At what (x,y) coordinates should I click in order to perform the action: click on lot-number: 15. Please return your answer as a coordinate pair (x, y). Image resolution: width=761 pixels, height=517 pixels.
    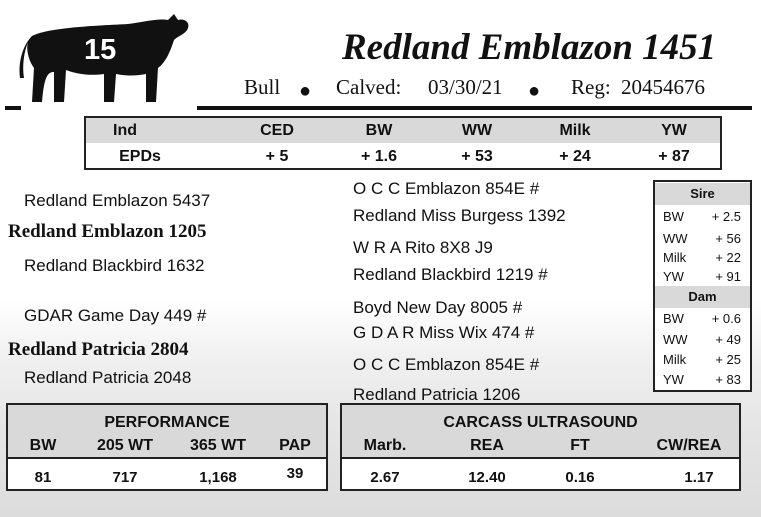
    Looking at the image, I should click on (100, 50).